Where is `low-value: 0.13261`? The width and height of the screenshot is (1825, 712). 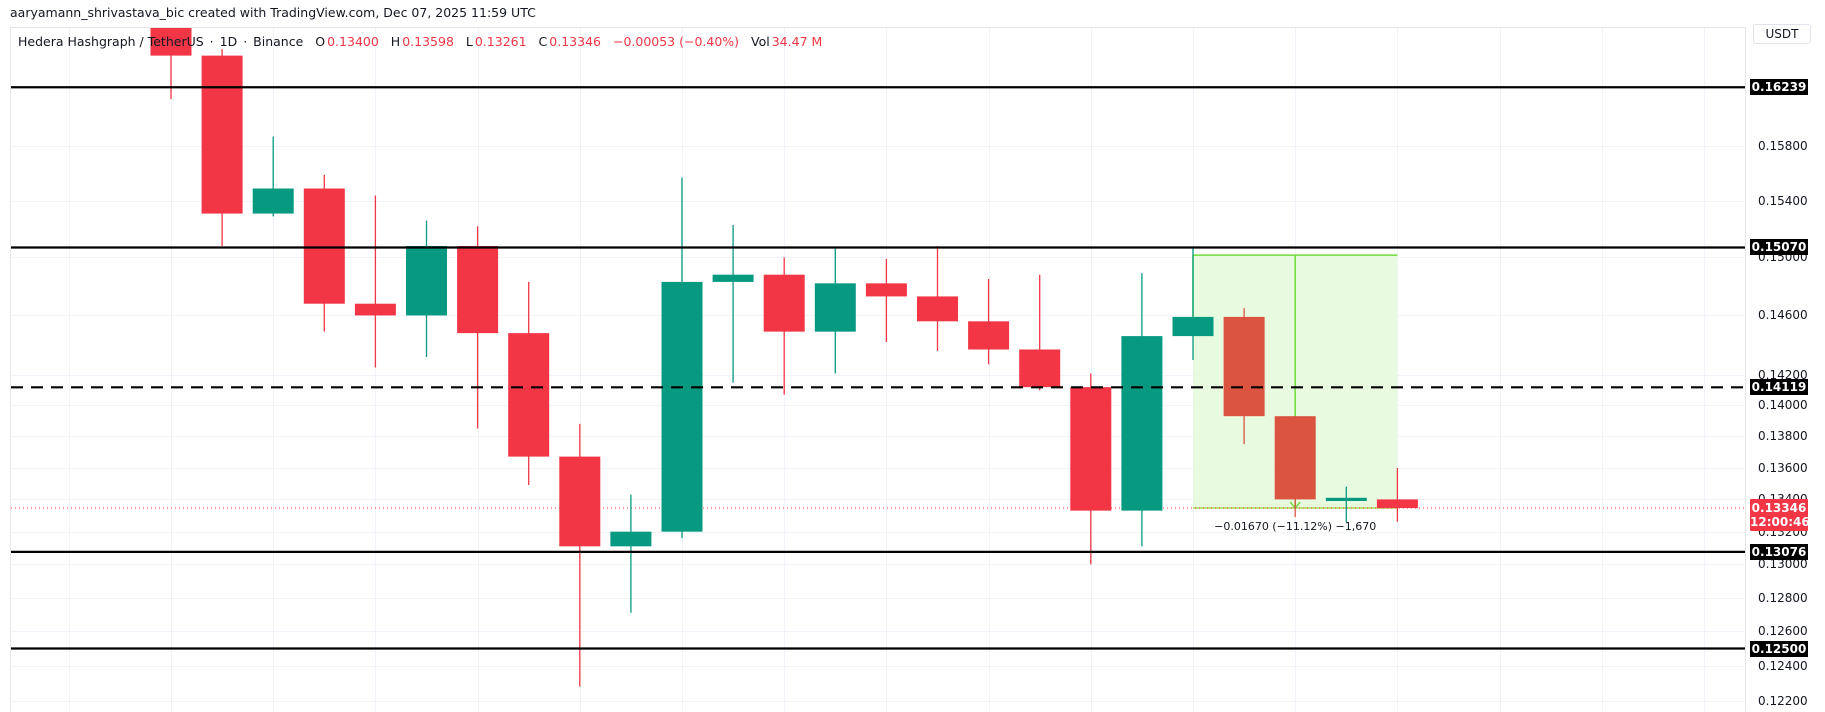
low-value: 0.13261 is located at coordinates (500, 41).